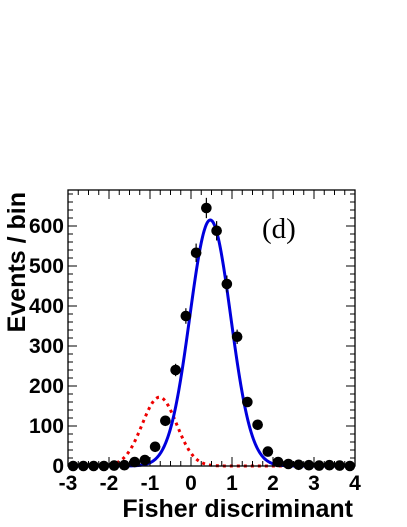  What do you see at coordinates (58, 466) in the screenshot?
I see `y-tick-label: 0` at bounding box center [58, 466].